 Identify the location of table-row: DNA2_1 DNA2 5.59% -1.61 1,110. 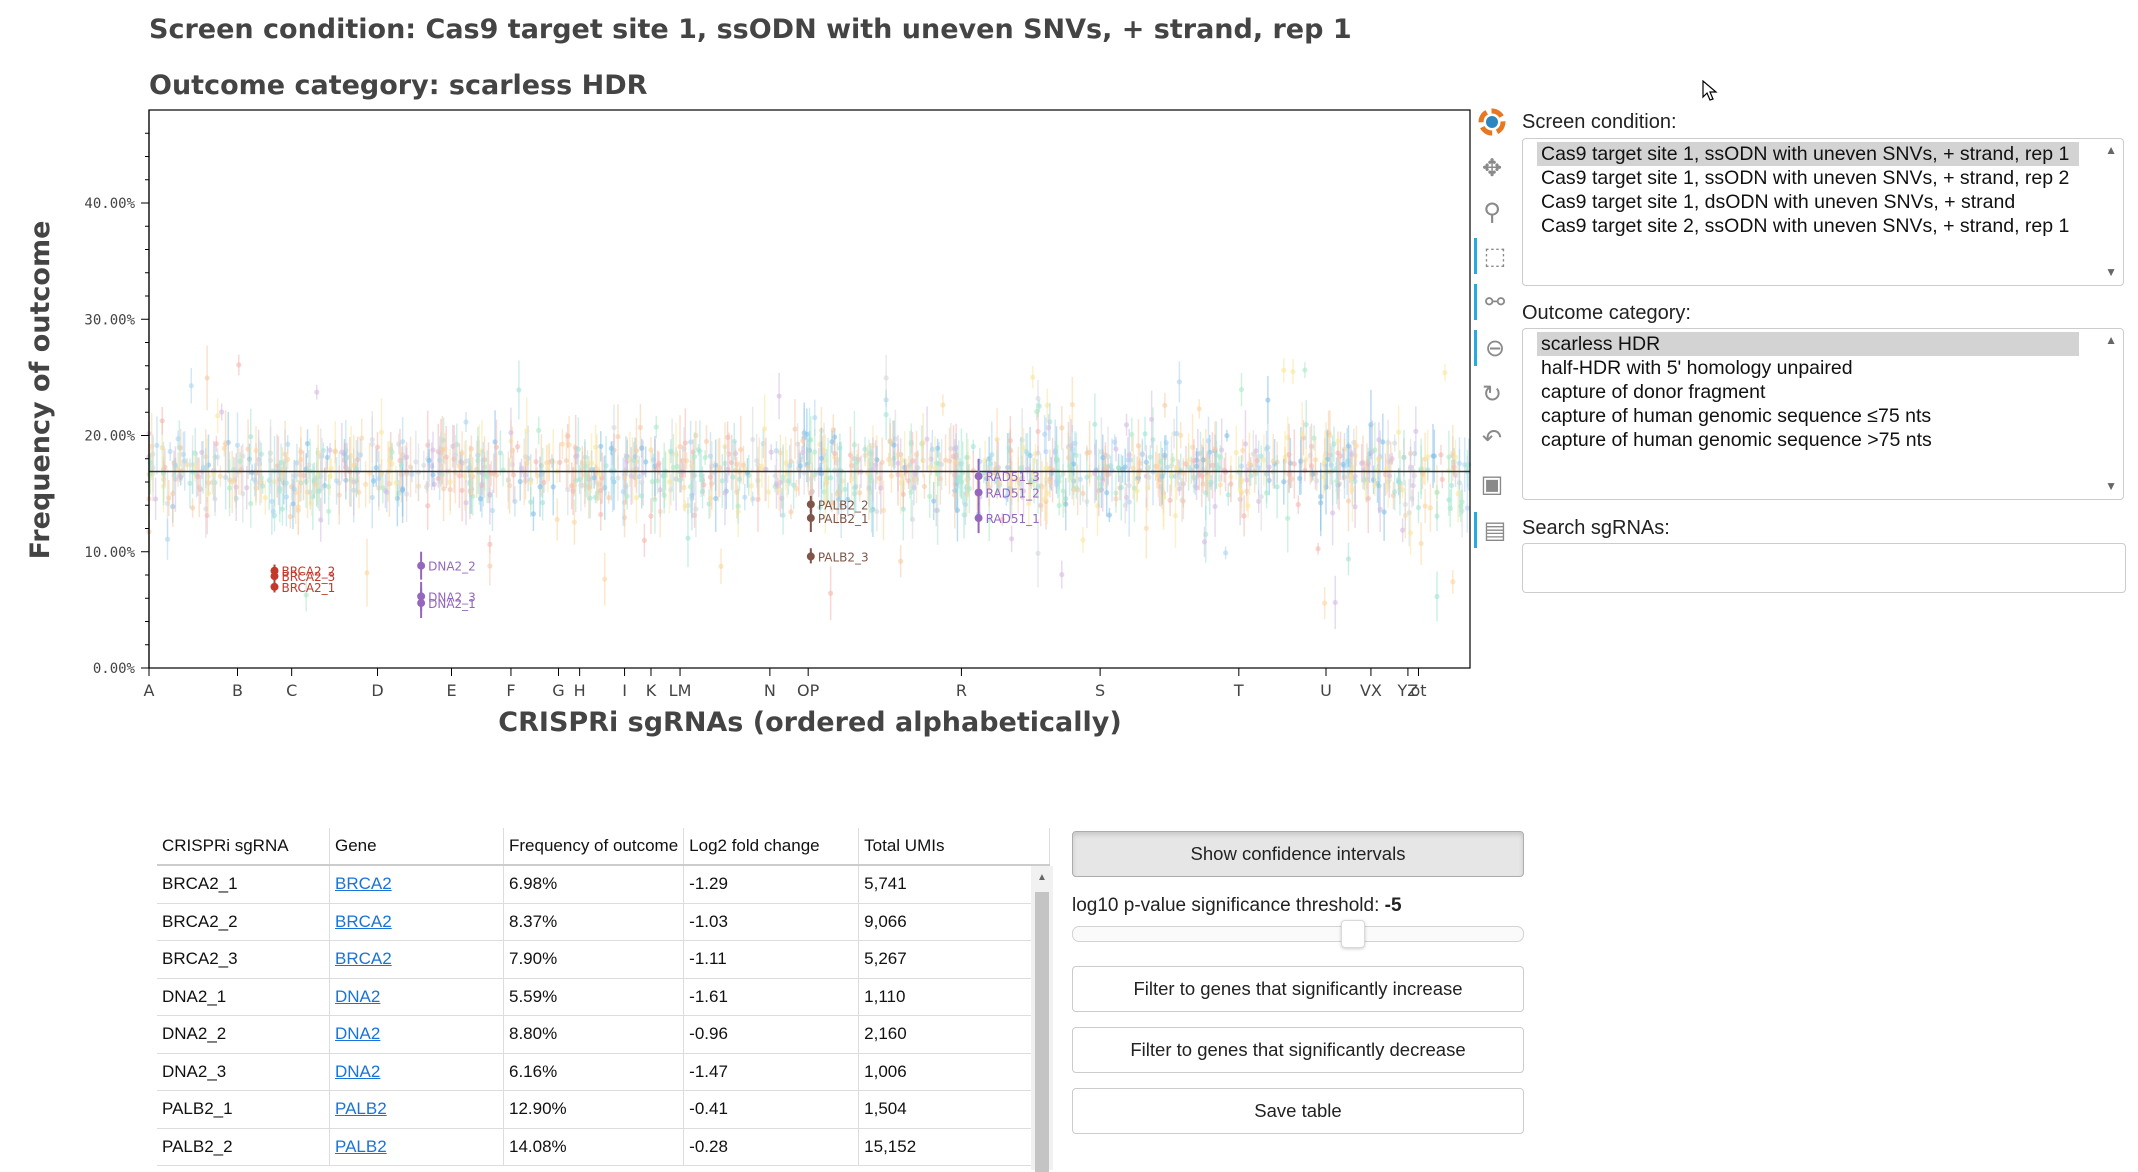
(604, 997).